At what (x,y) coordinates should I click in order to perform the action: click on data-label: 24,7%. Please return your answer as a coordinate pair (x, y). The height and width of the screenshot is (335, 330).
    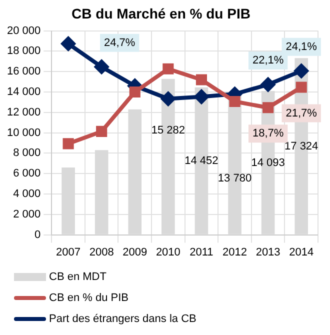
    Looking at the image, I should click on (120, 42).